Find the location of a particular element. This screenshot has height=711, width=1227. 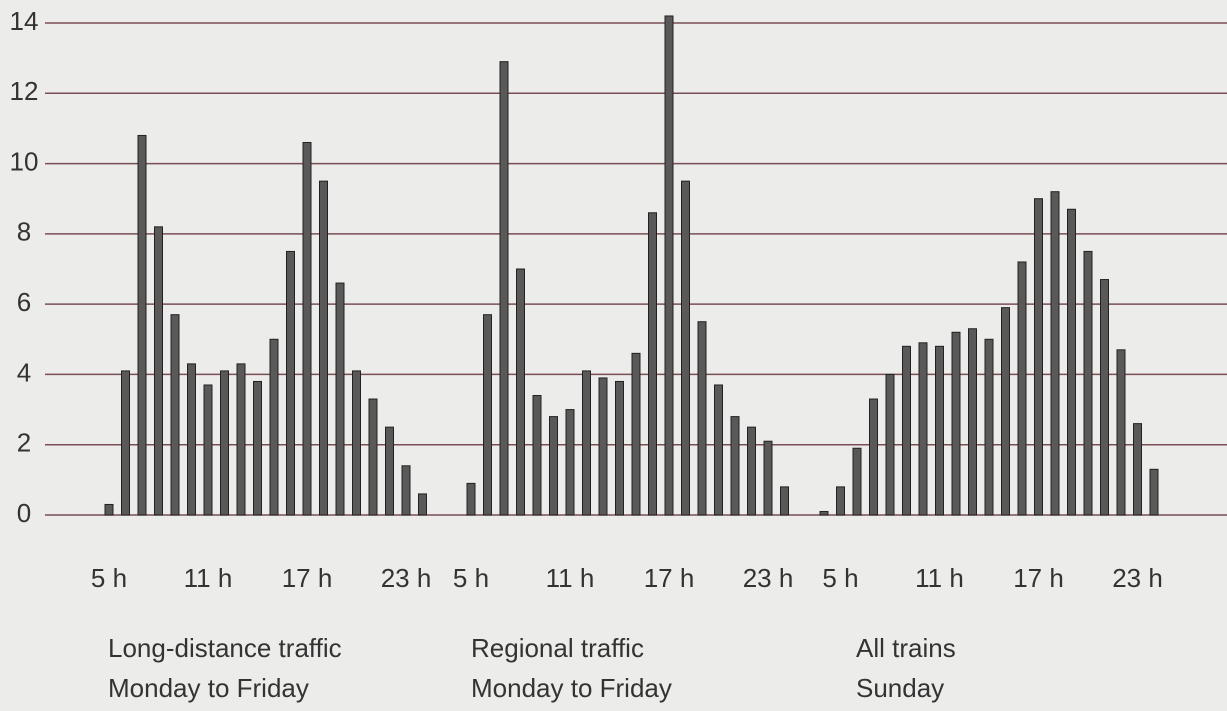

y-tick-label: 6 is located at coordinates (24, 302).